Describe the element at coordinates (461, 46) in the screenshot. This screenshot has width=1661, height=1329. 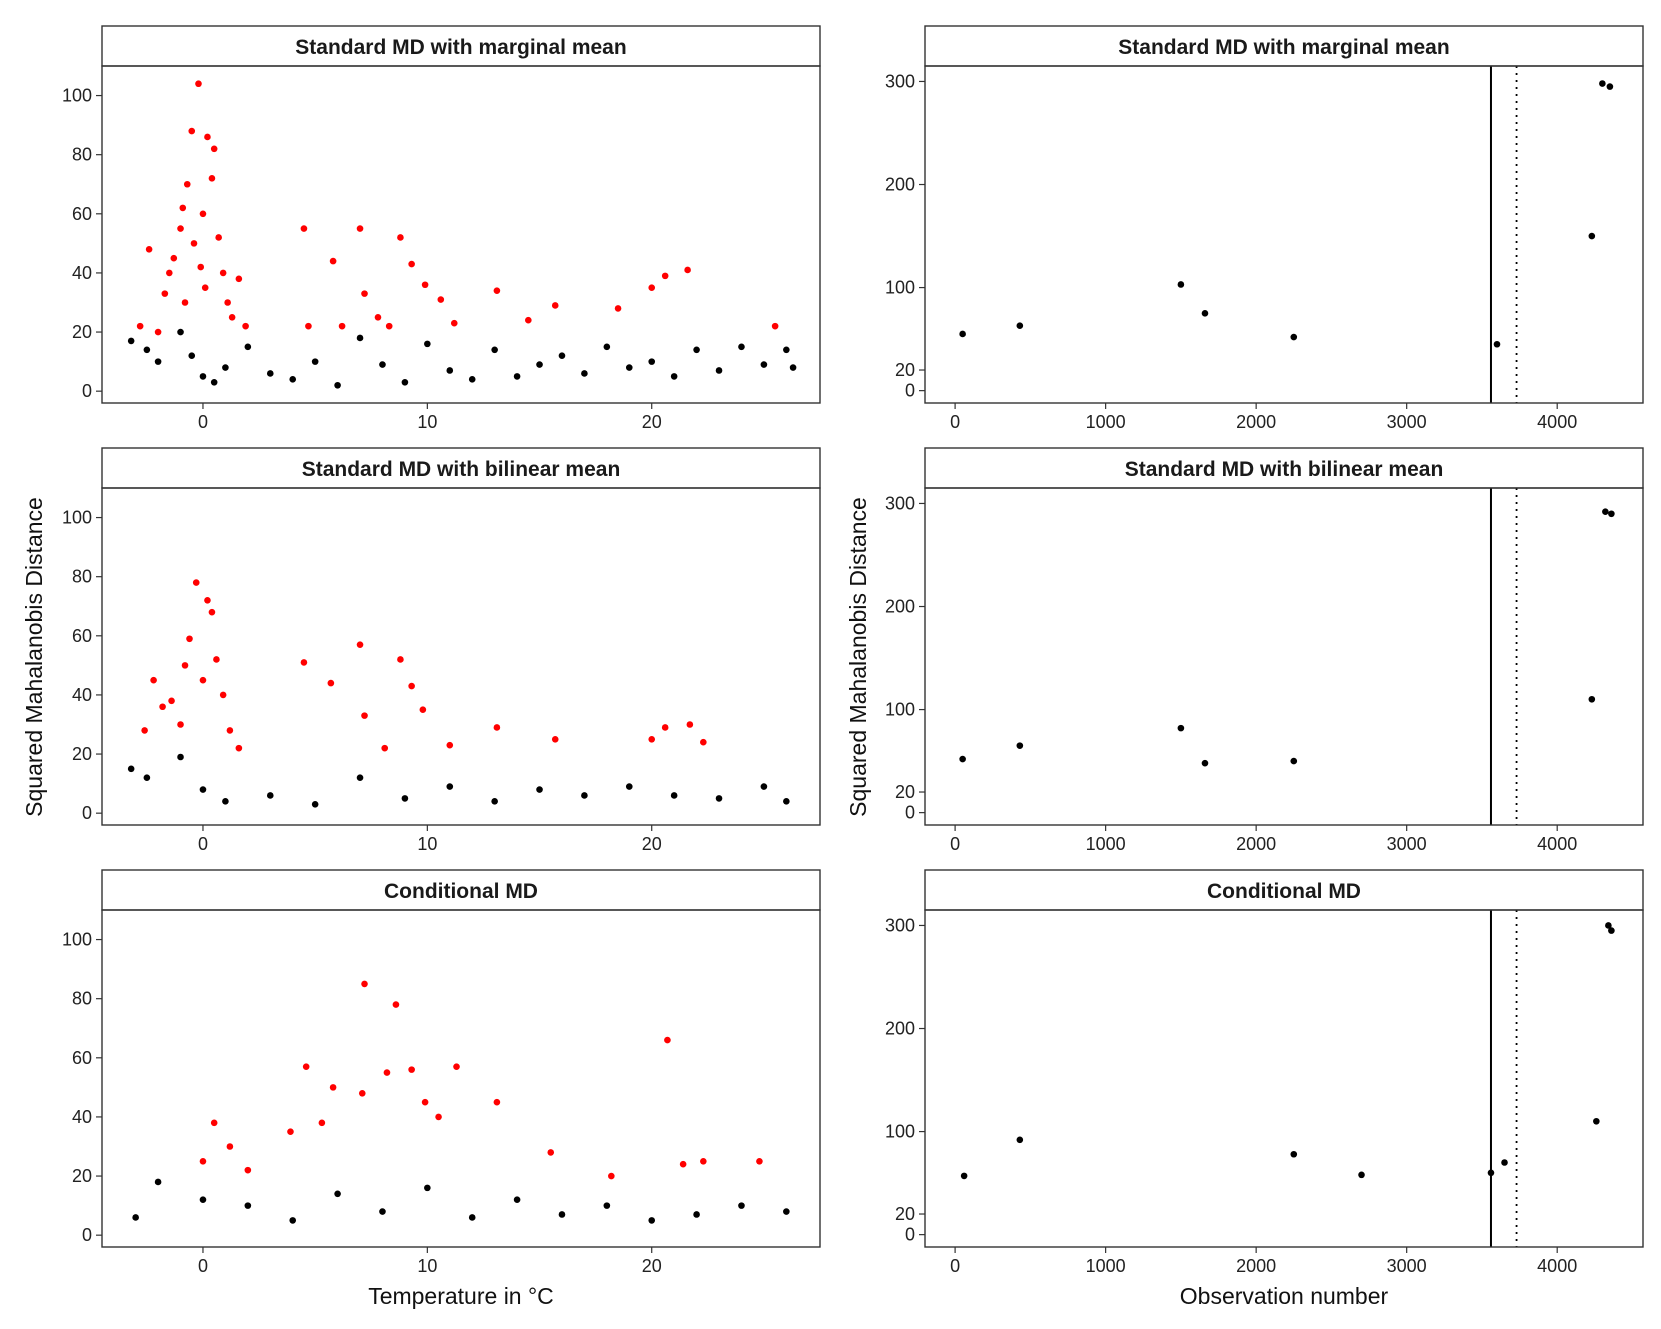
I see `facet-strip` at that location.